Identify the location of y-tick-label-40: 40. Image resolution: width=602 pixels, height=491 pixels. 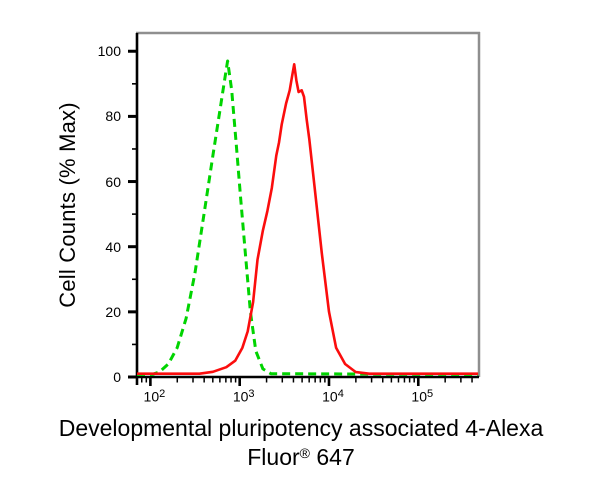
(113, 246).